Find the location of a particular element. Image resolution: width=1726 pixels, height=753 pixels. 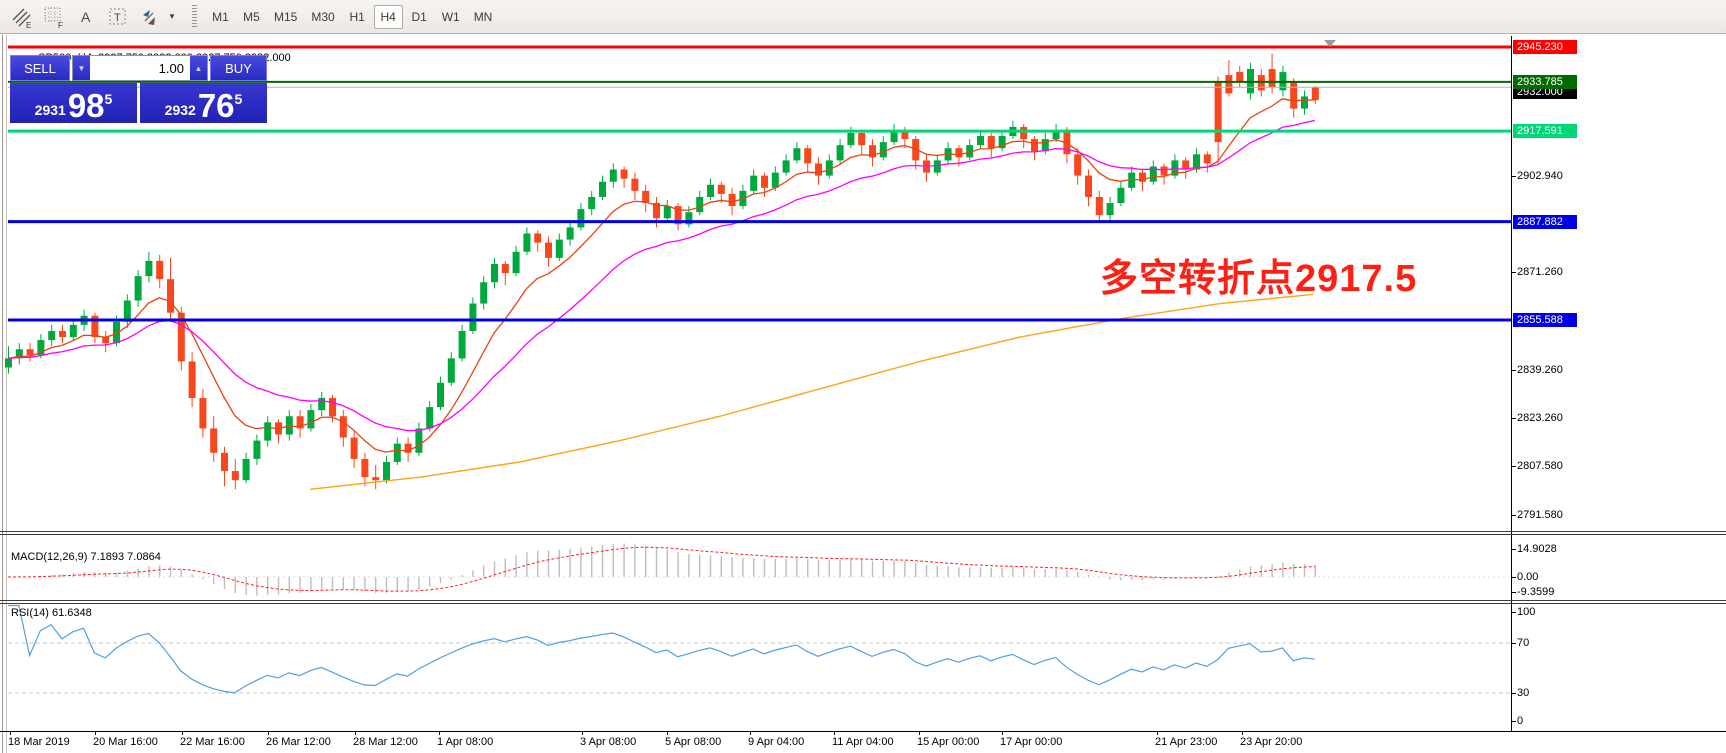

volume-increase-button: ▲ is located at coordinates (198, 68).